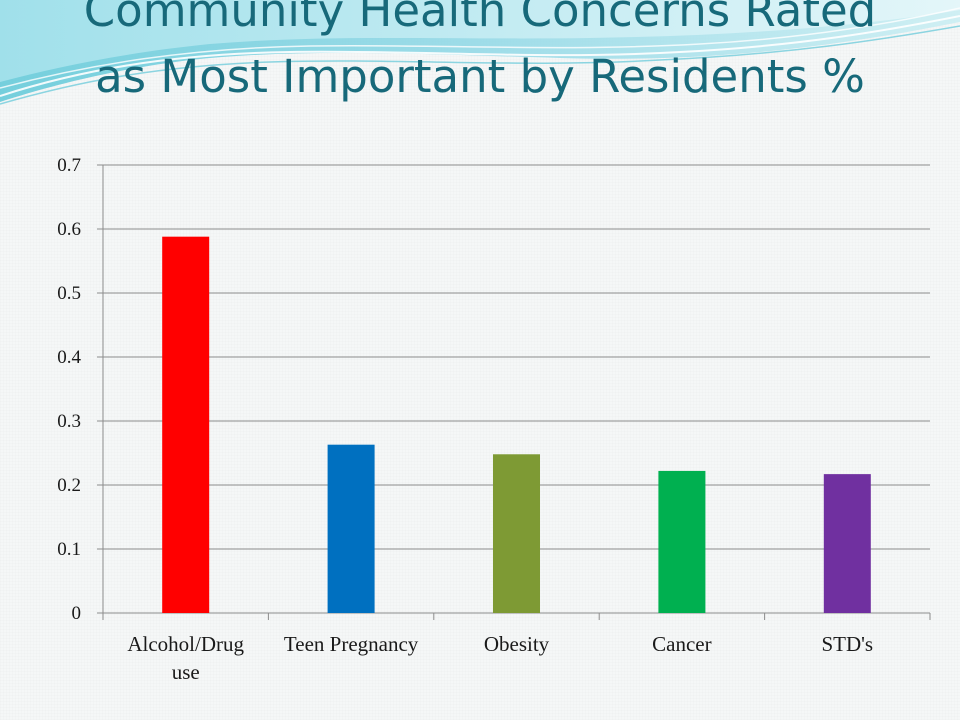 Image resolution: width=960 pixels, height=720 pixels. Describe the element at coordinates (847, 644) in the screenshot. I see `x-tick-label: STD's` at that location.